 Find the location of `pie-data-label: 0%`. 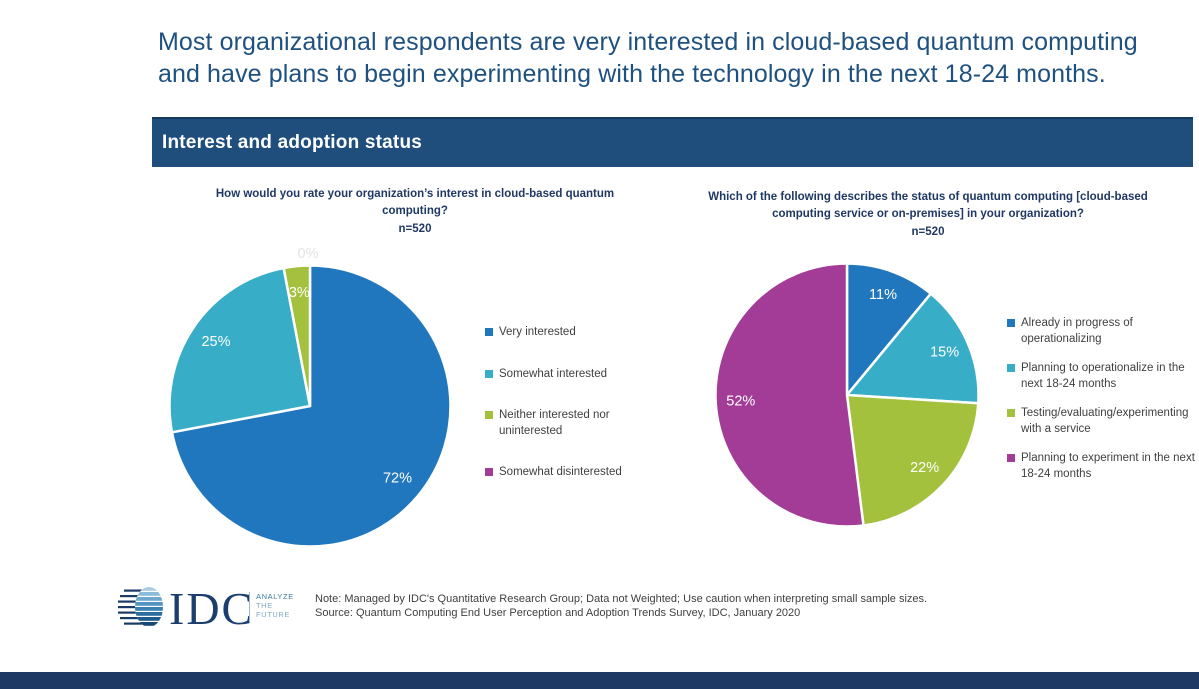

pie-data-label: 0% is located at coordinates (308, 254).